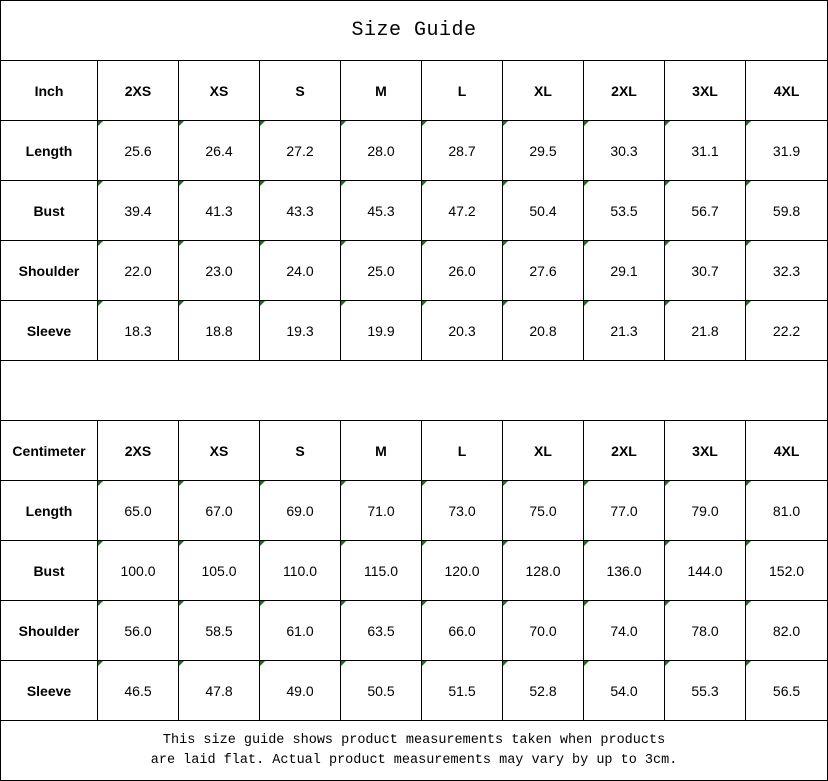 This screenshot has height=781, width=828. Describe the element at coordinates (786, 570) in the screenshot. I see `measurement-value: 152.0` at that location.